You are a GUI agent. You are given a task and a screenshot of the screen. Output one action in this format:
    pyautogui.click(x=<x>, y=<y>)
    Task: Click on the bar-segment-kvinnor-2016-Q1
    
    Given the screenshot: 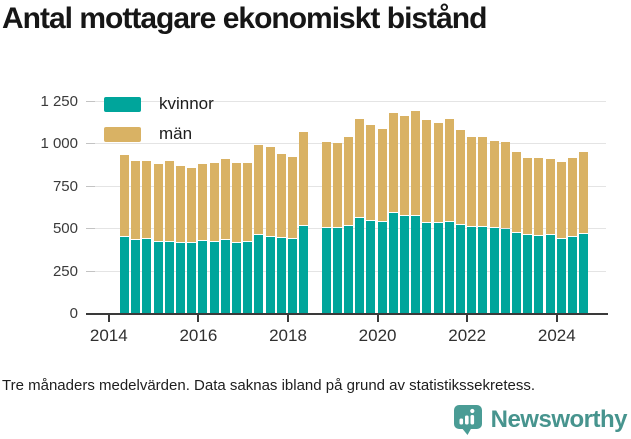 What is the action you would take?
    pyautogui.click(x=203, y=276)
    